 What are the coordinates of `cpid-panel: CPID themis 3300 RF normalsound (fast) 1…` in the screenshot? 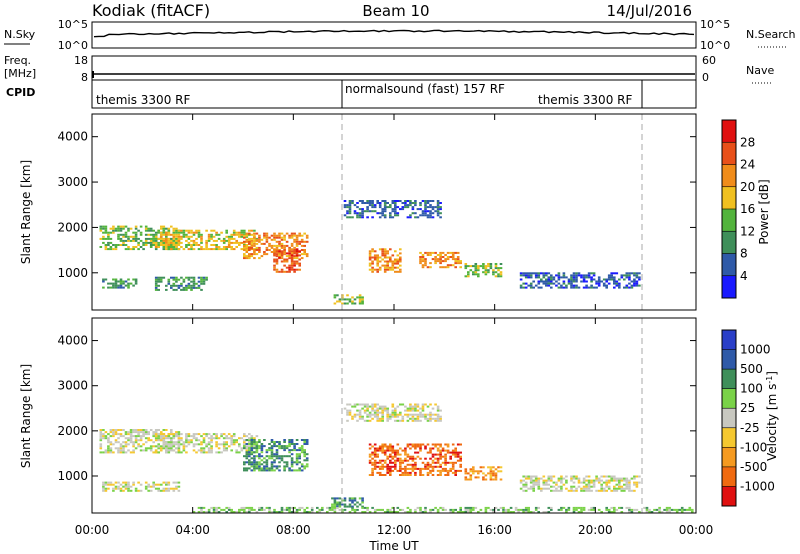 It's located at (351, 94).